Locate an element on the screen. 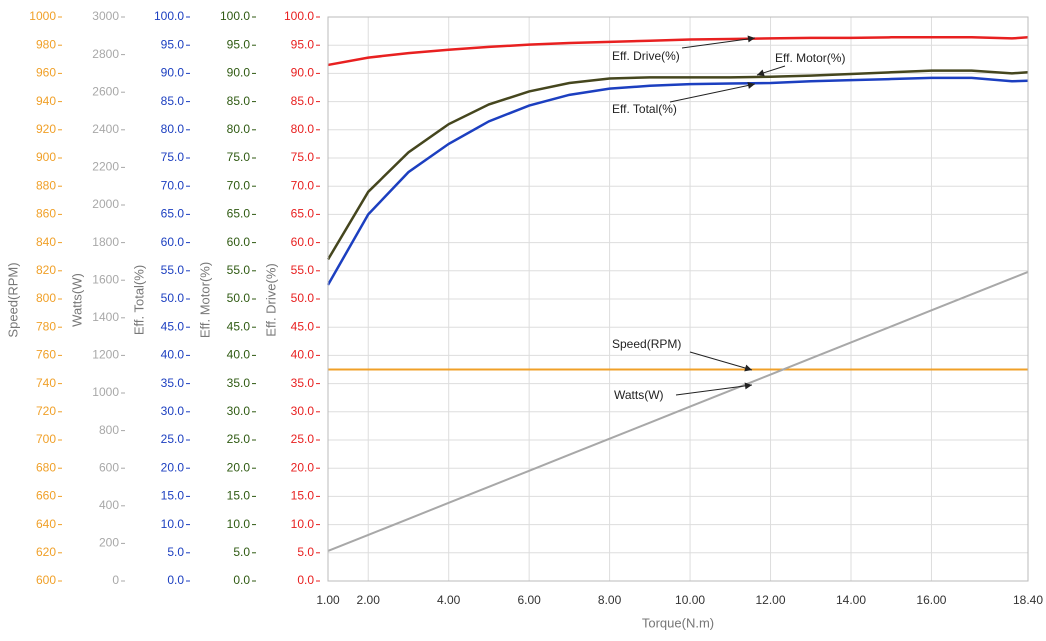  x-tick-label: 4.00 is located at coordinates (449, 600).